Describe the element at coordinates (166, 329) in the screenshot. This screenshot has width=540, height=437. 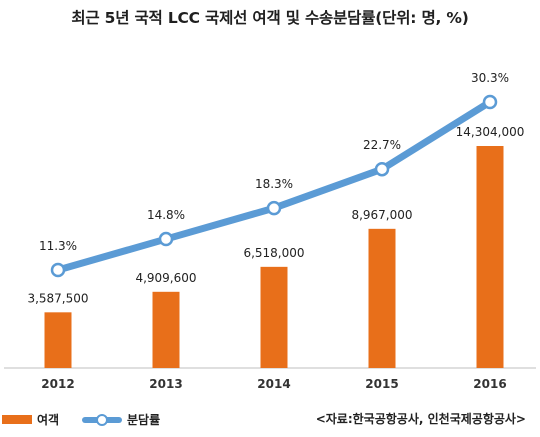
I see `bar-2013` at that location.